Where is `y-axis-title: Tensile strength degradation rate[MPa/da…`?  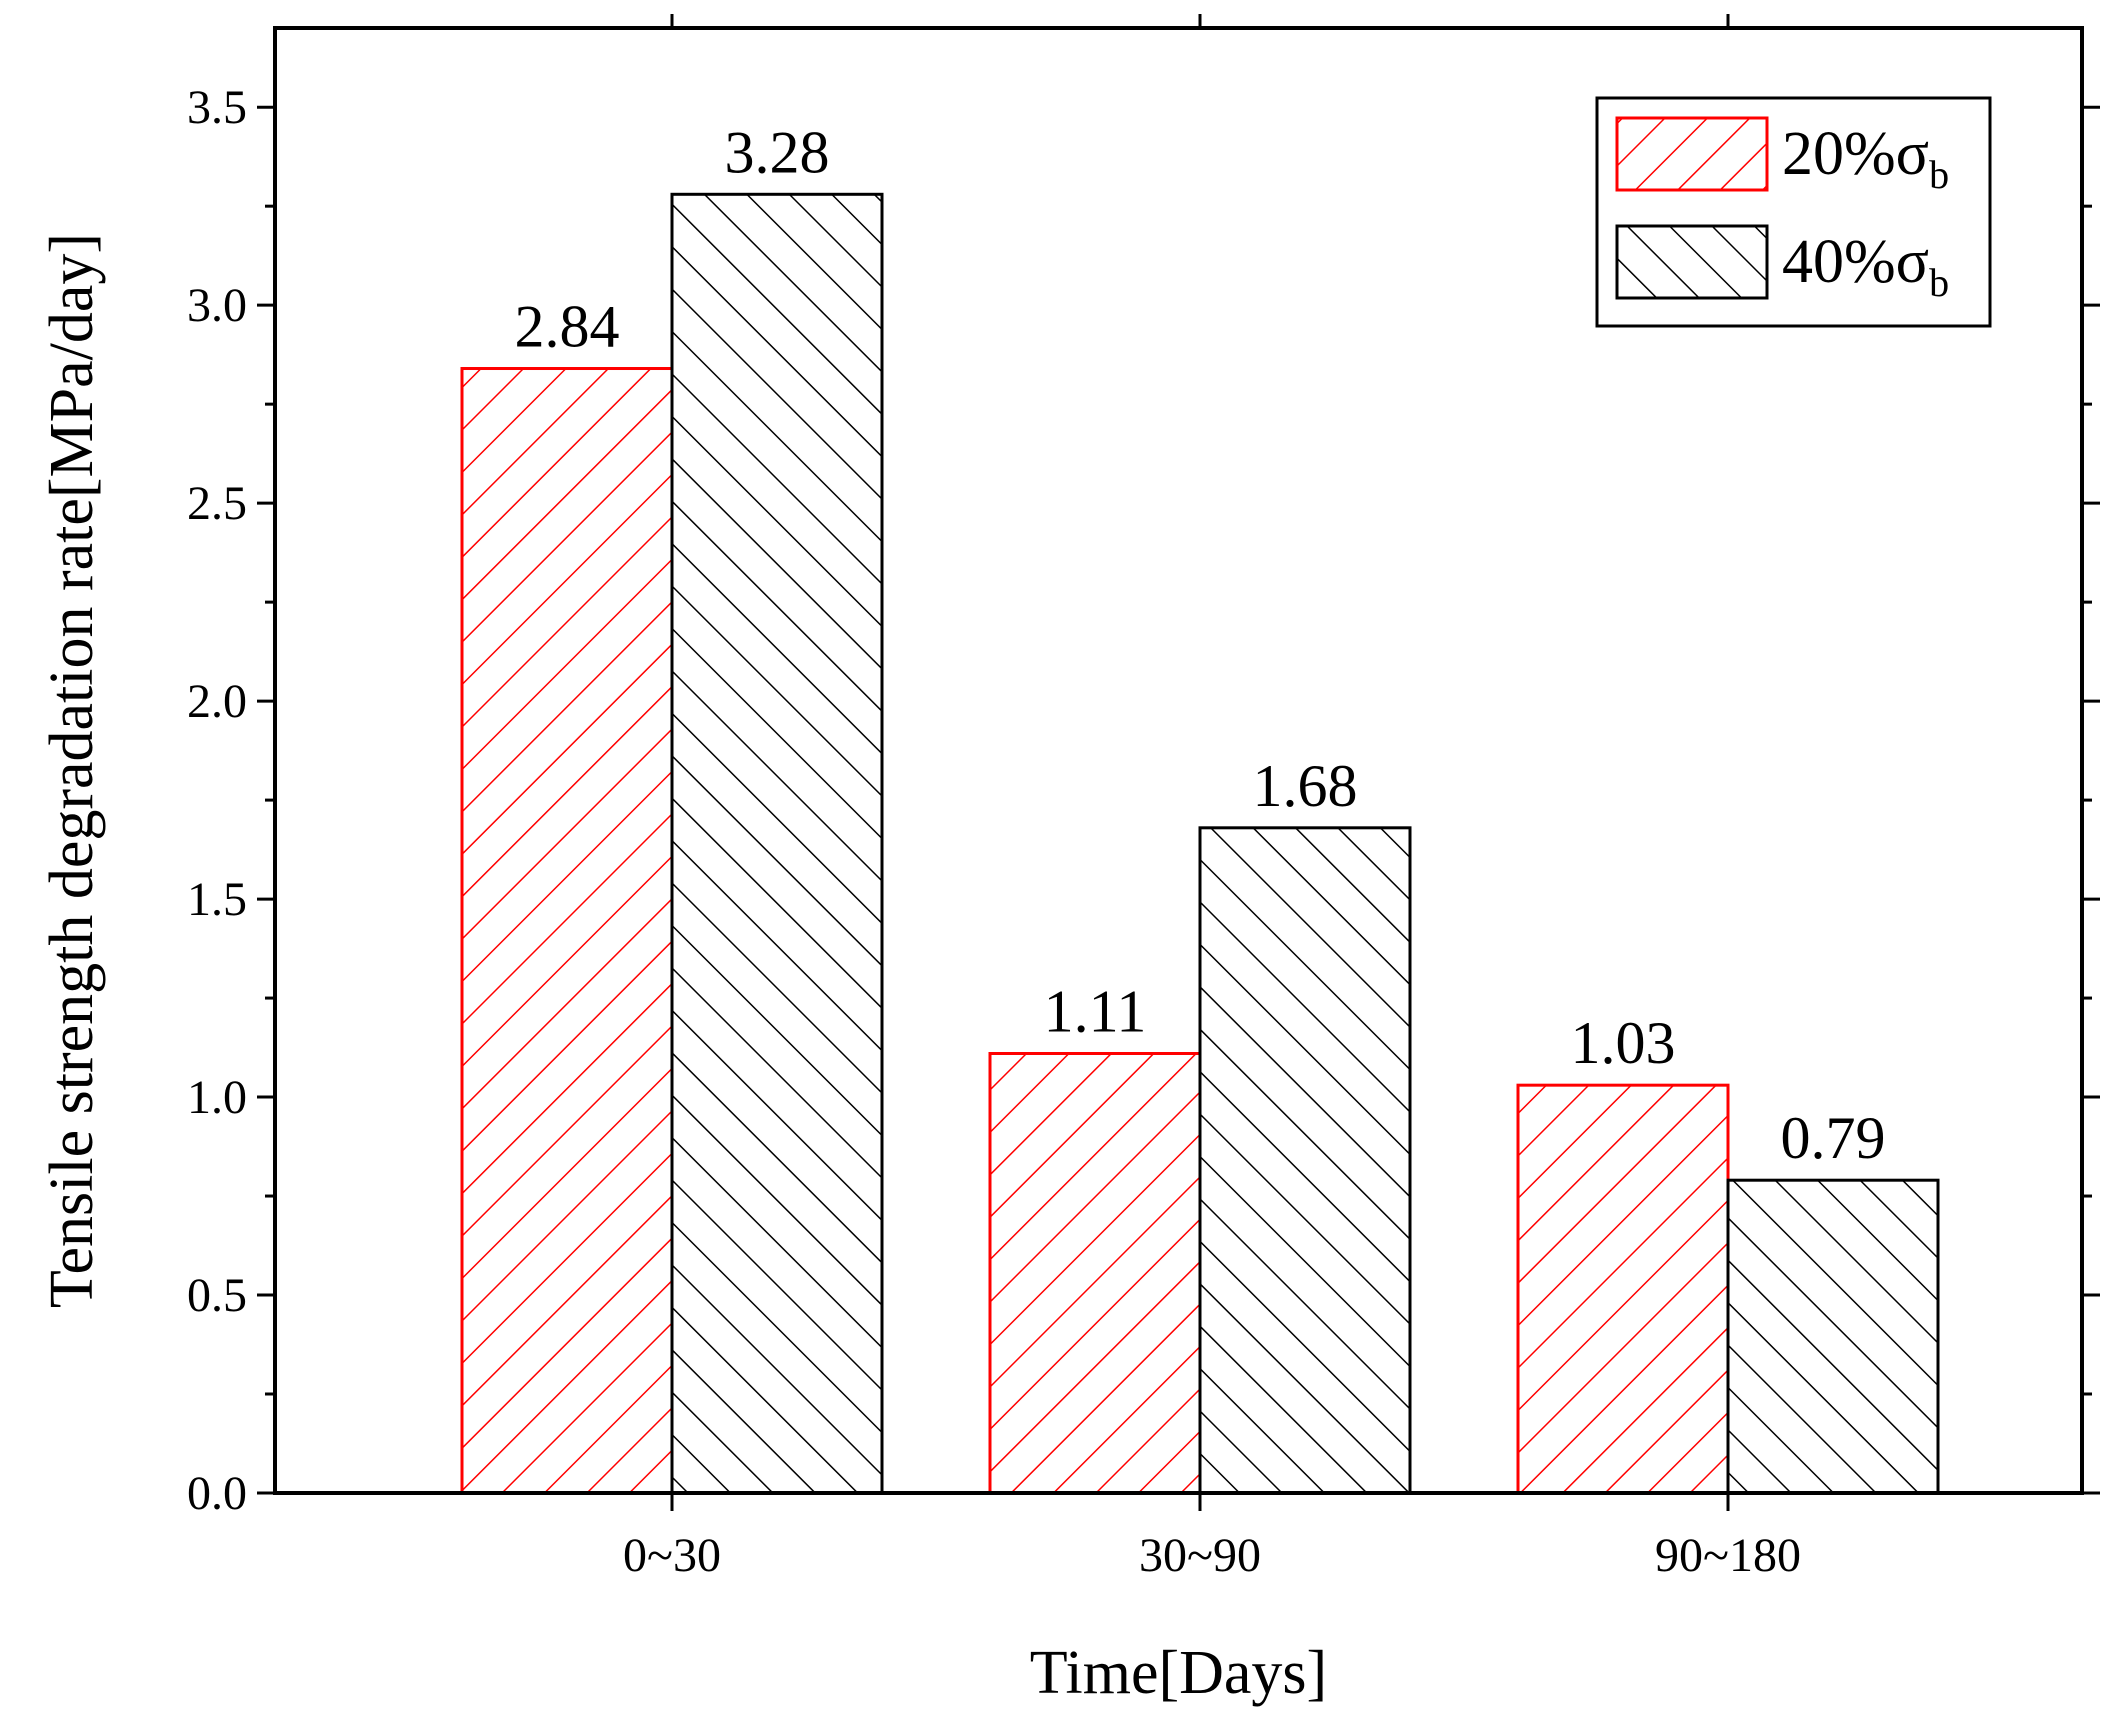
y-axis-title: Tensile strength degradation rate[MPa/da… is located at coordinates (72, 770).